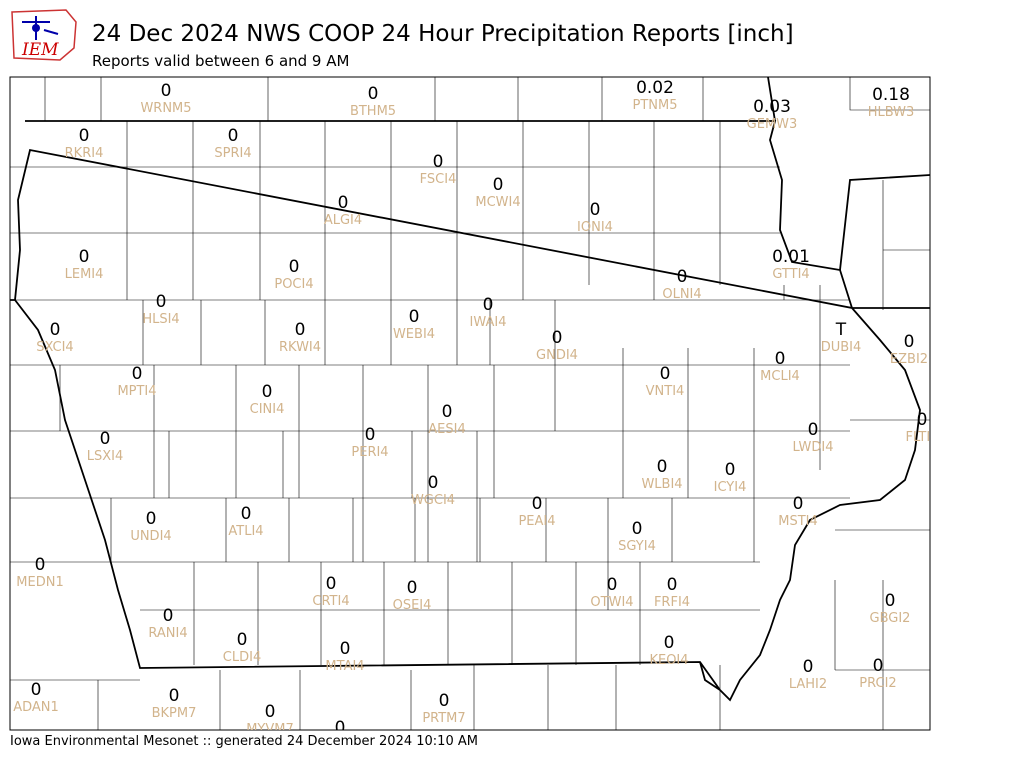 The image size is (1024, 768). What do you see at coordinates (438, 179) in the screenshot?
I see `station-id: FSCI4` at bounding box center [438, 179].